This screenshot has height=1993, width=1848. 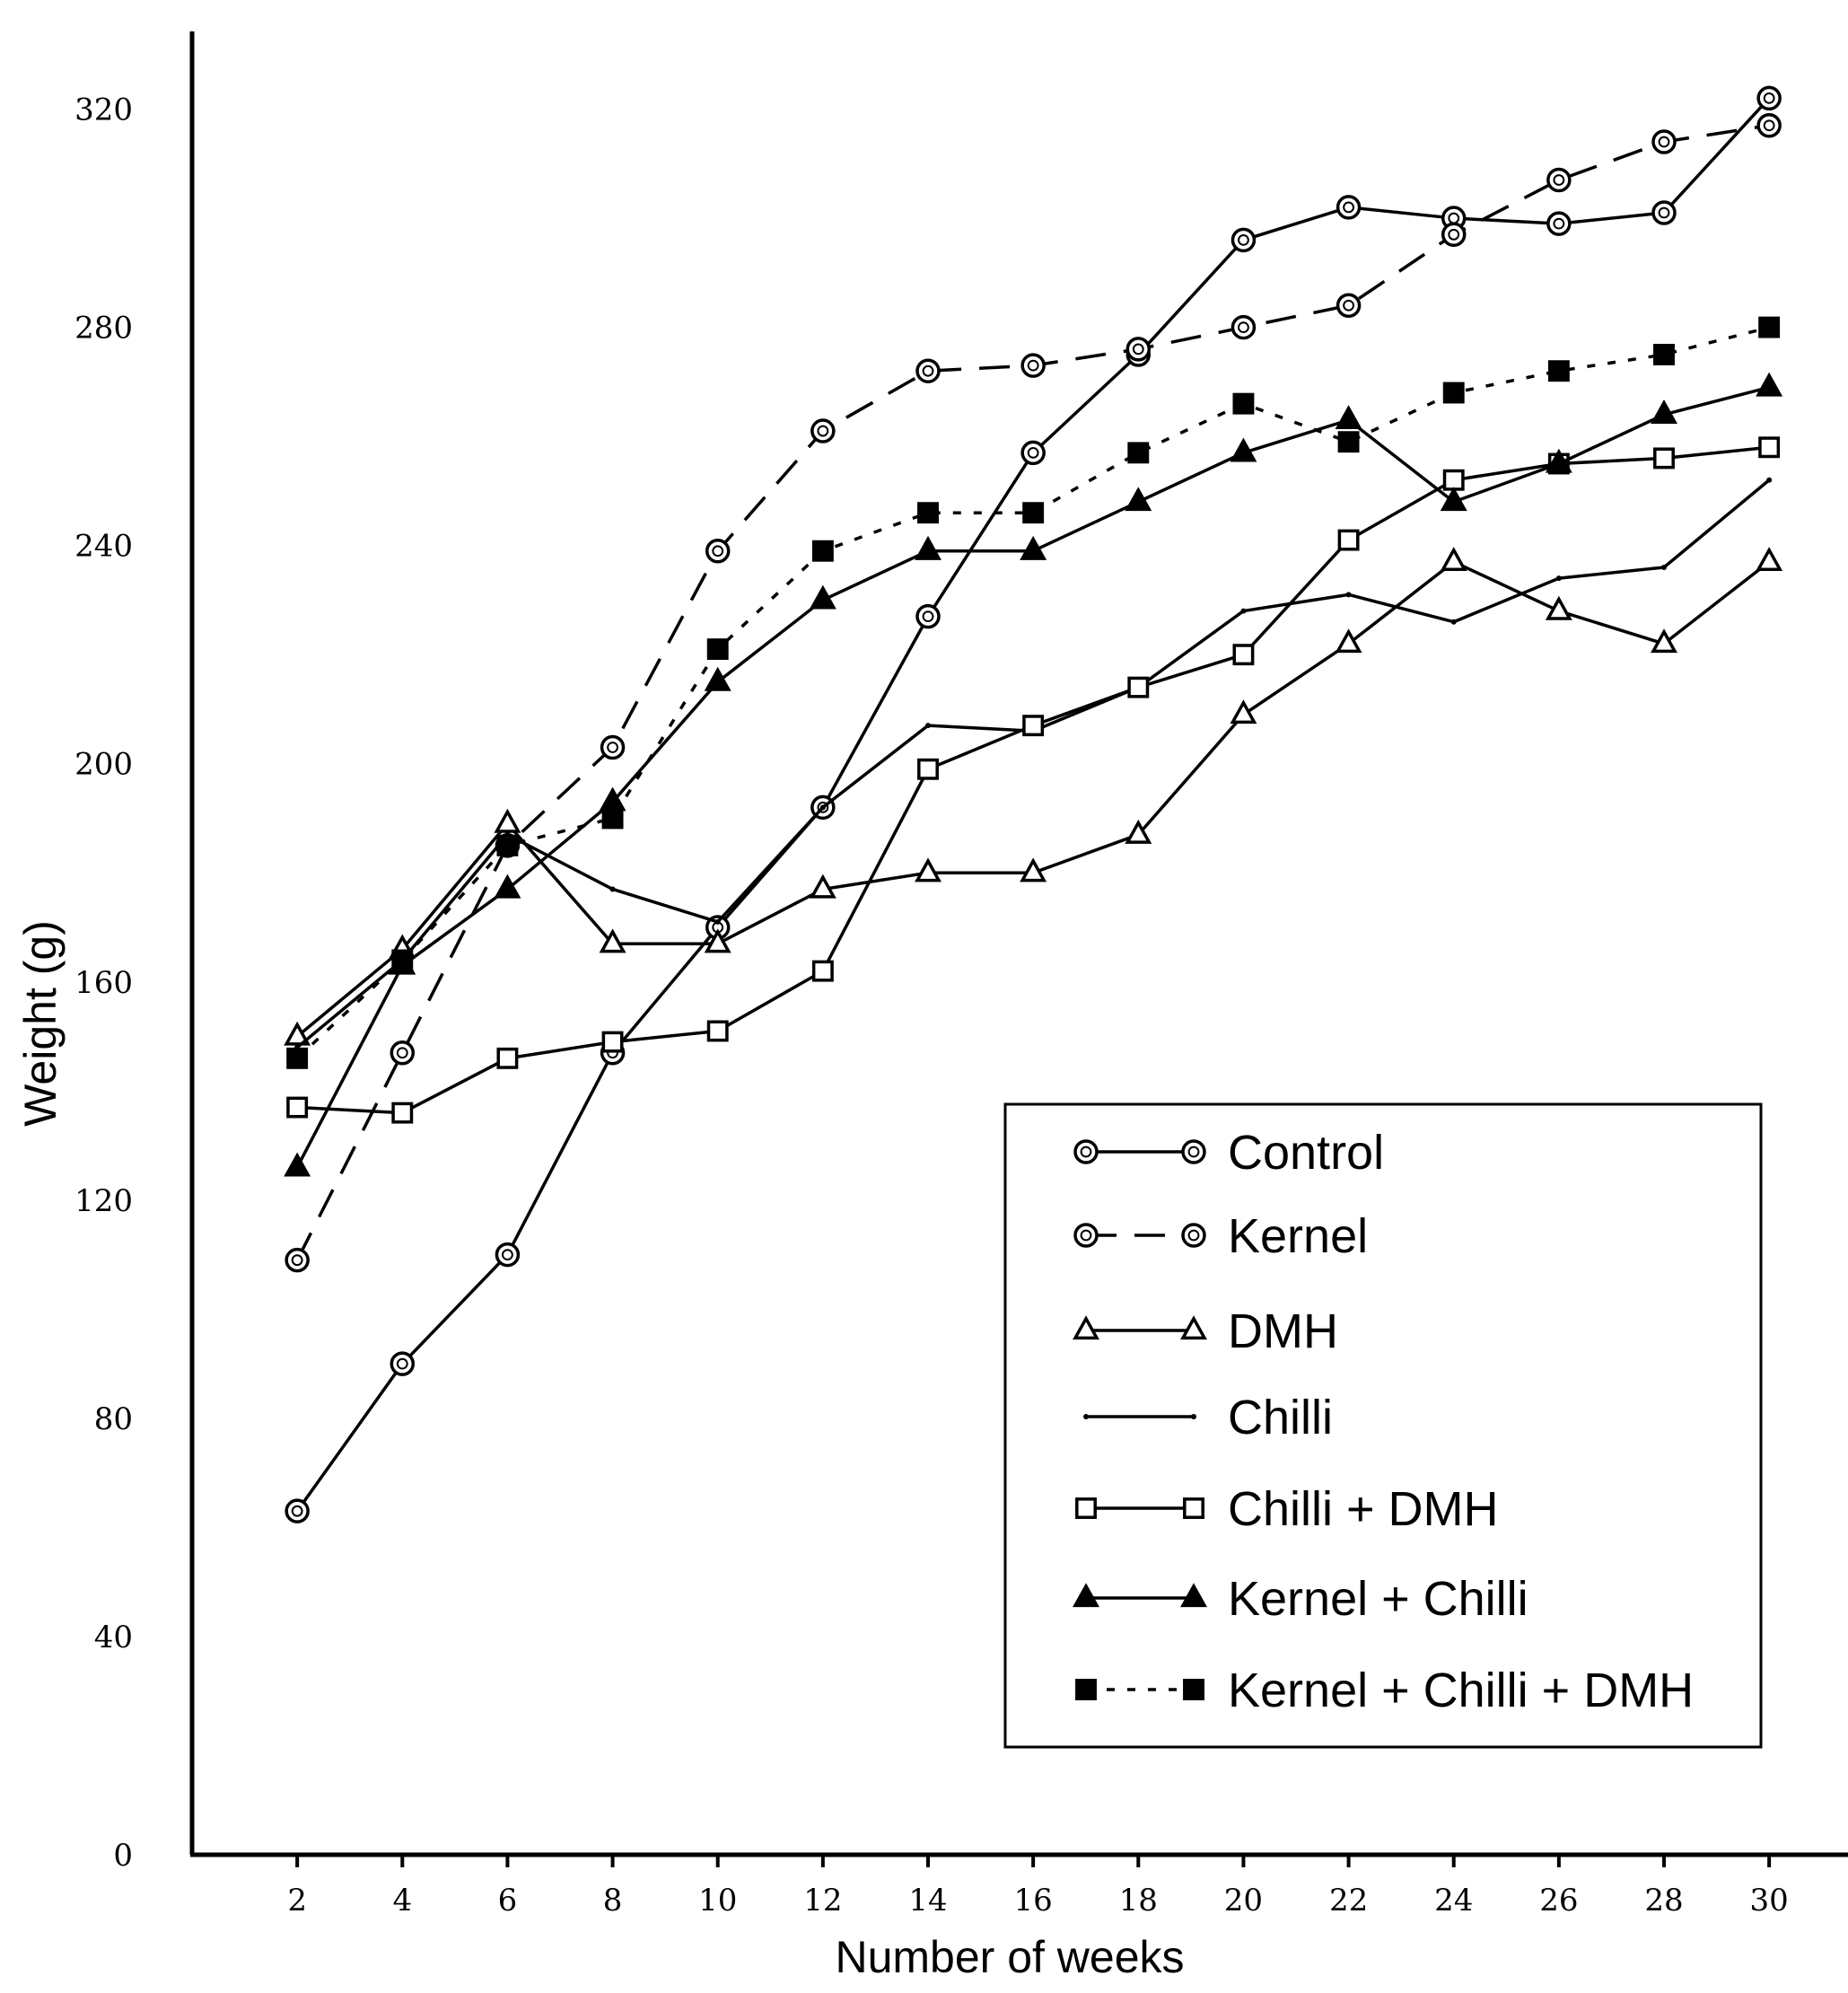 What do you see at coordinates (123, 1856) in the screenshot?
I see `y-tick-label: 0` at bounding box center [123, 1856].